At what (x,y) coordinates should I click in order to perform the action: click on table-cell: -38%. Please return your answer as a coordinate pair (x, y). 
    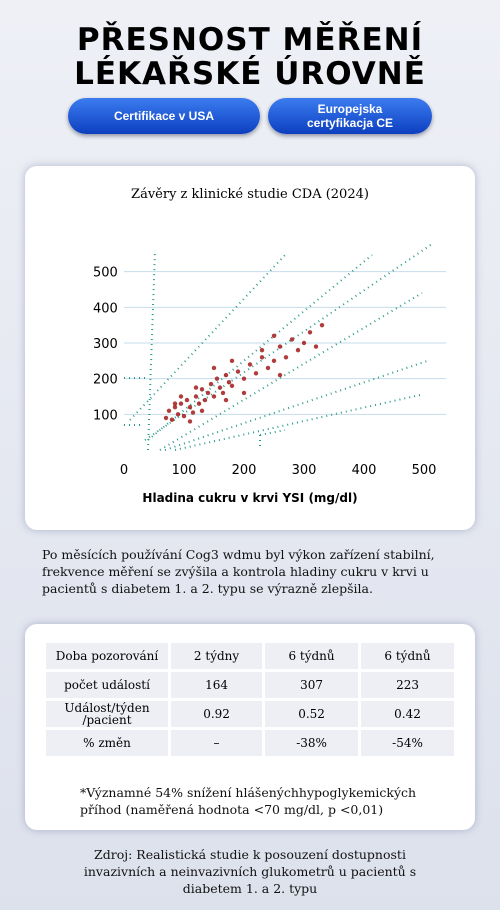
    Looking at the image, I should click on (312, 743).